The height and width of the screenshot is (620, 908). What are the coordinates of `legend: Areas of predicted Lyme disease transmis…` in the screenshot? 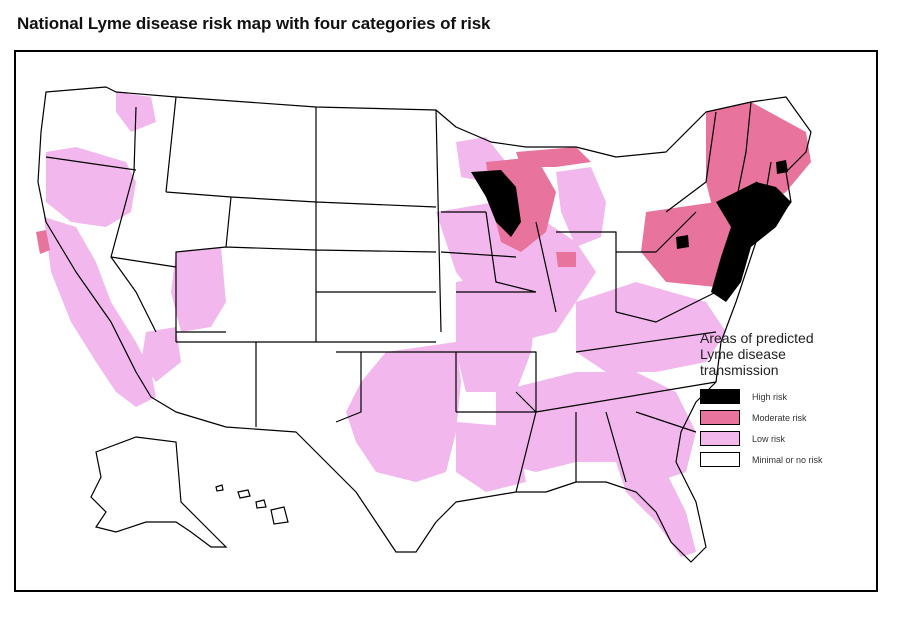 It's located at (780, 400).